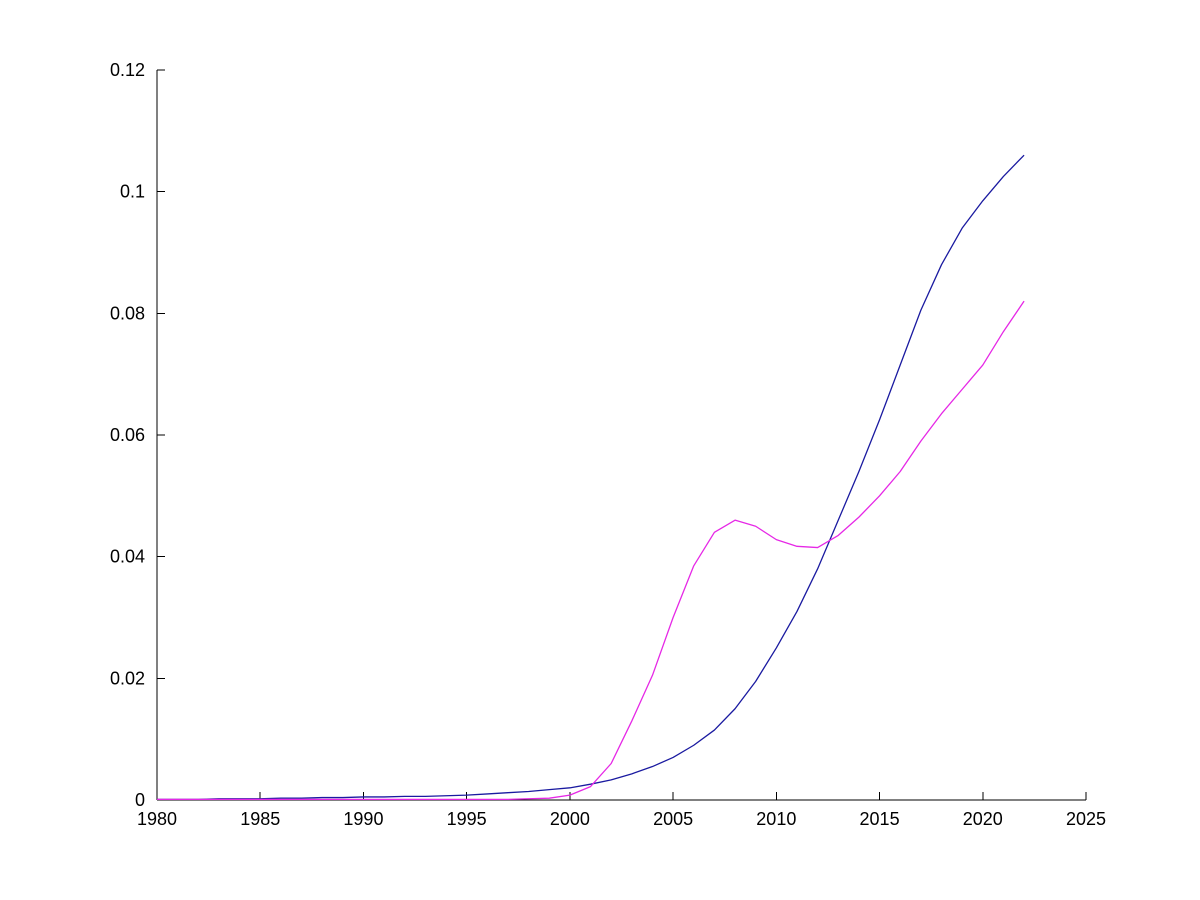  I want to click on x-tick-label: 2000, so click(570, 819).